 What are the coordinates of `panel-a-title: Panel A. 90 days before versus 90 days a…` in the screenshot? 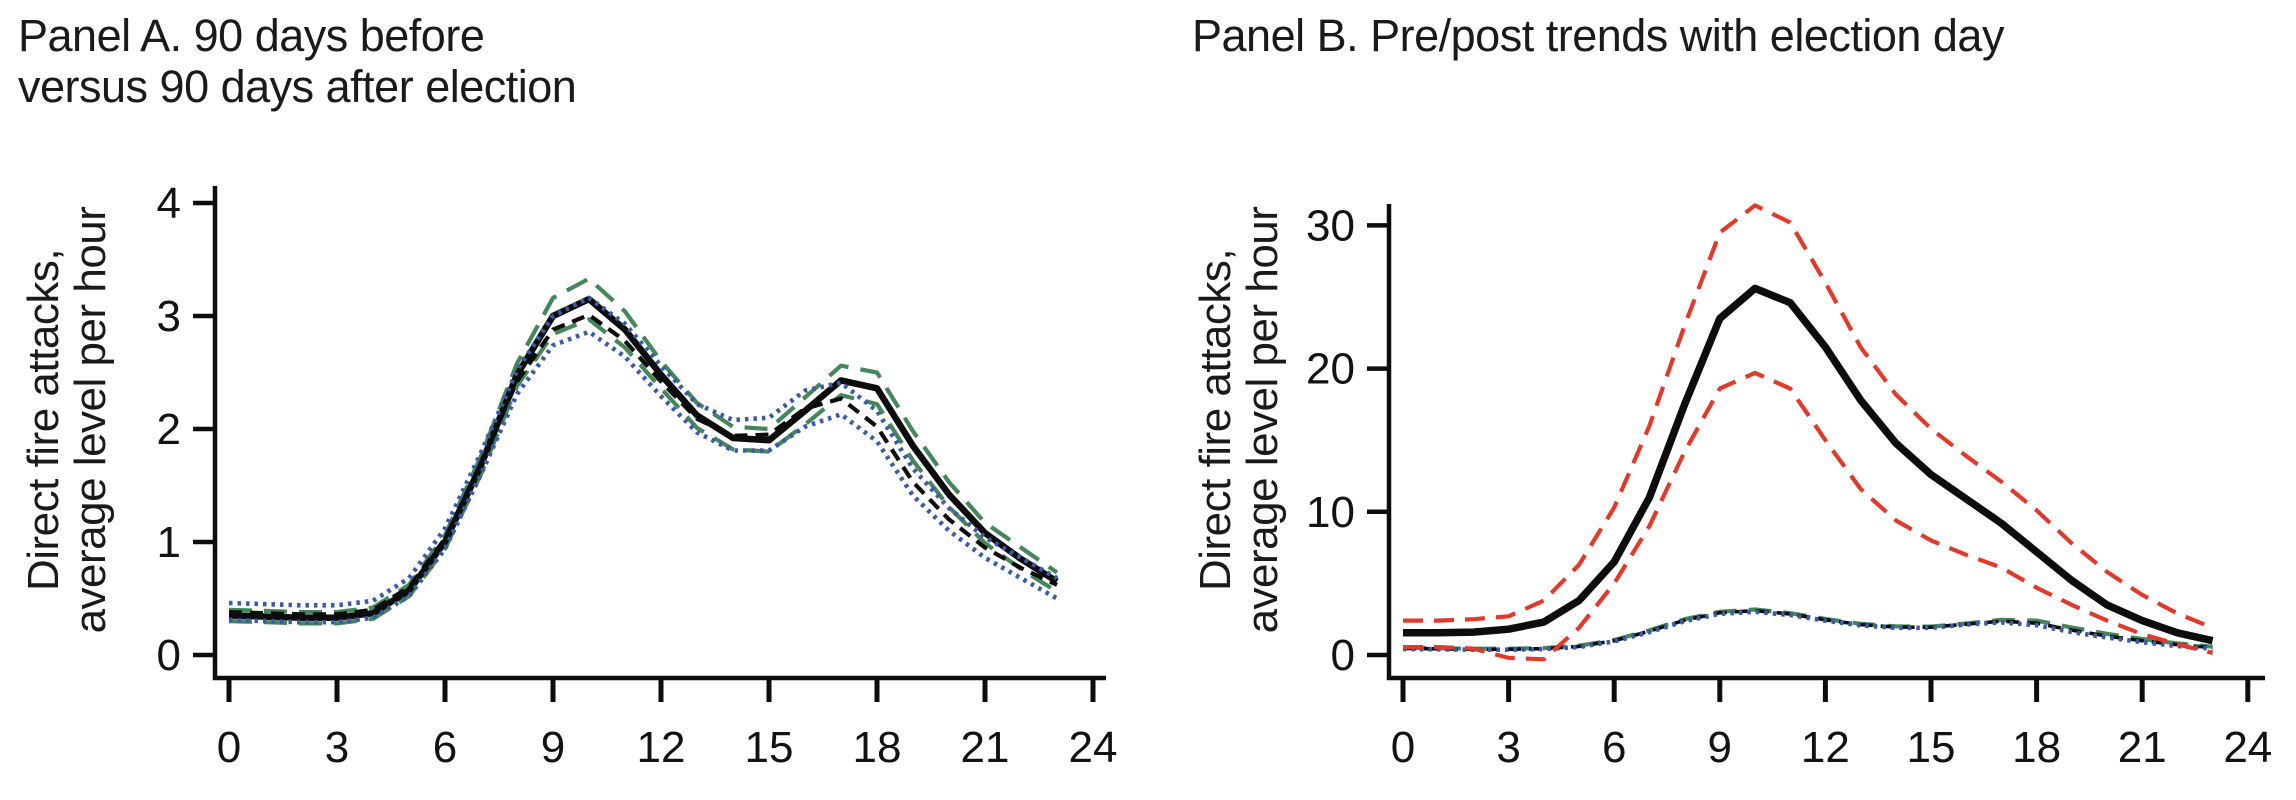 It's located at (297, 61).